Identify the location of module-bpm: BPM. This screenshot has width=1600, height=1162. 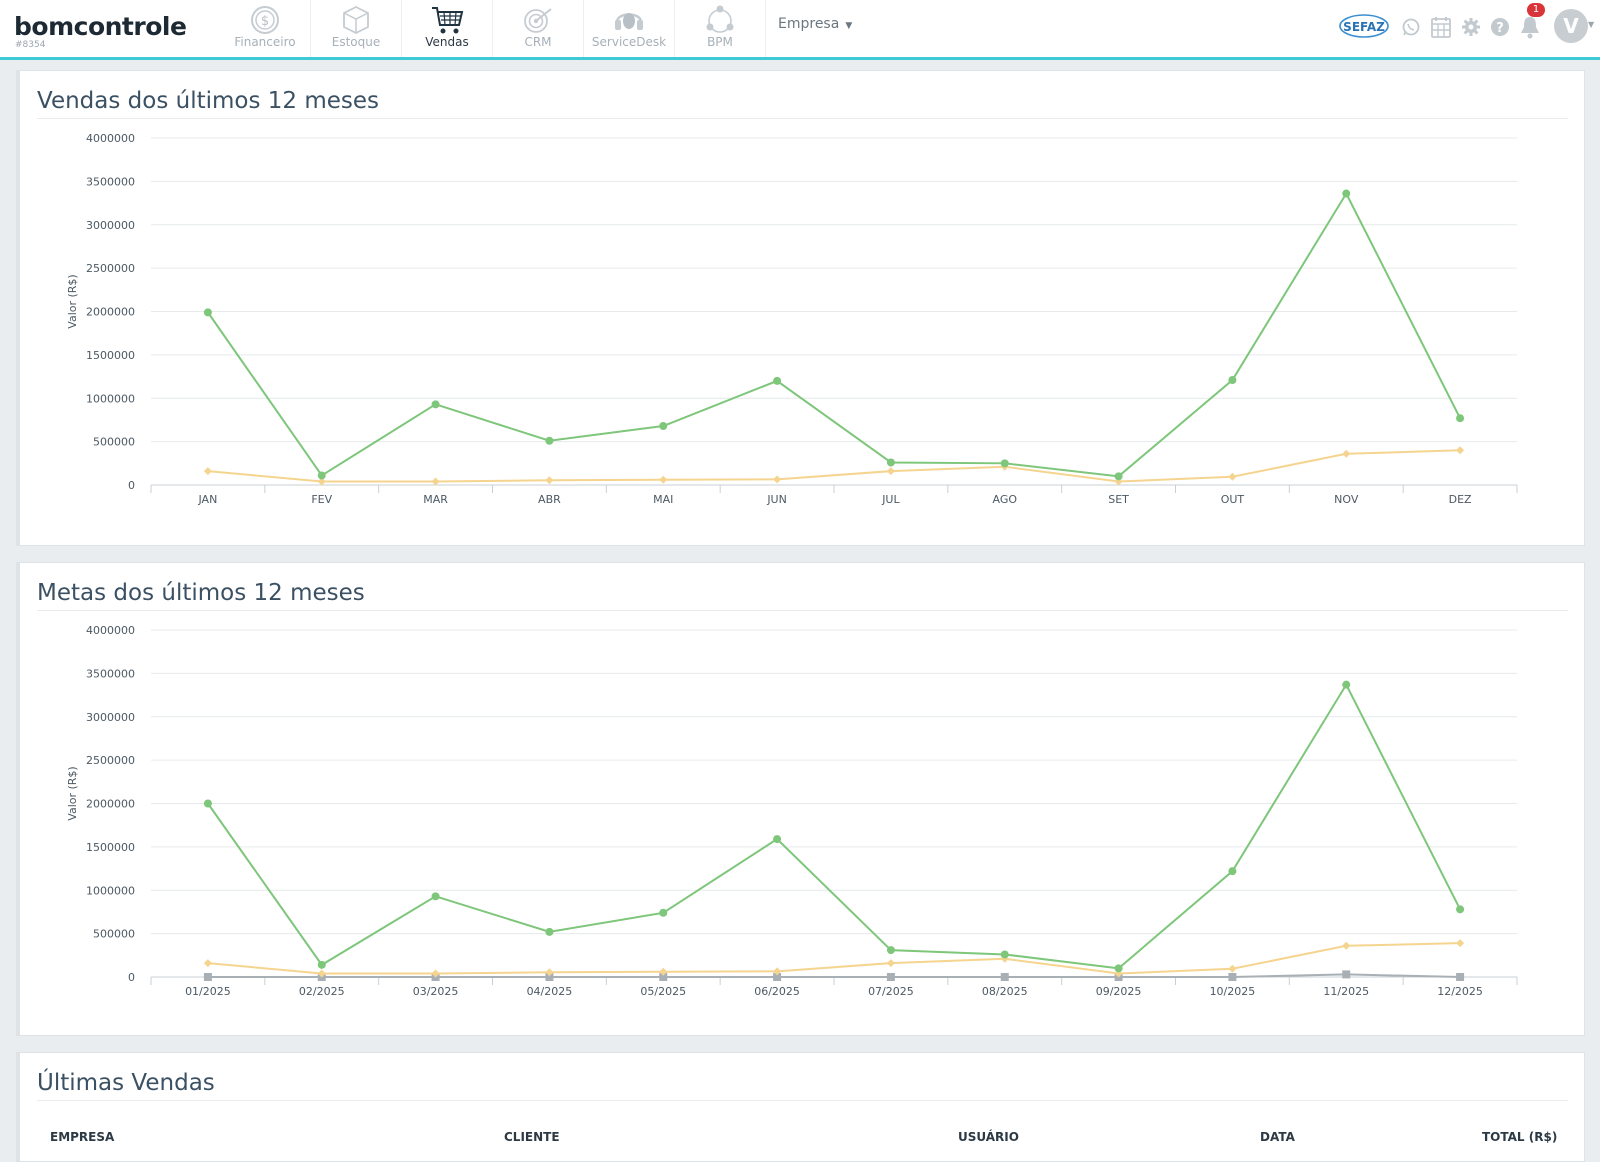
(720, 28).